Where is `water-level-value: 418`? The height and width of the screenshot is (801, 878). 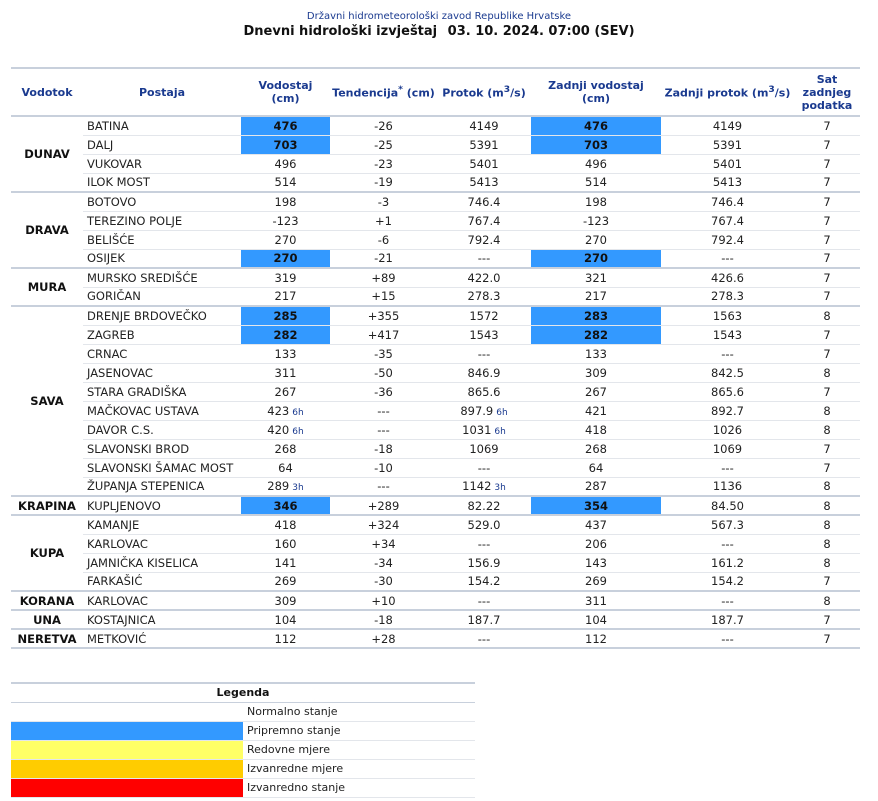 water-level-value: 418 is located at coordinates (285, 524).